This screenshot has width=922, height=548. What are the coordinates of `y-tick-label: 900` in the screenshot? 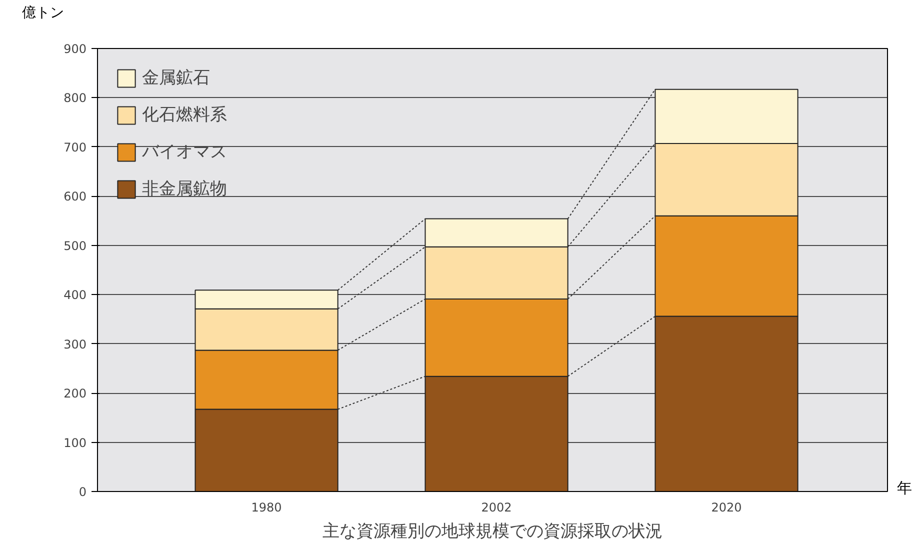 It's located at (75, 49).